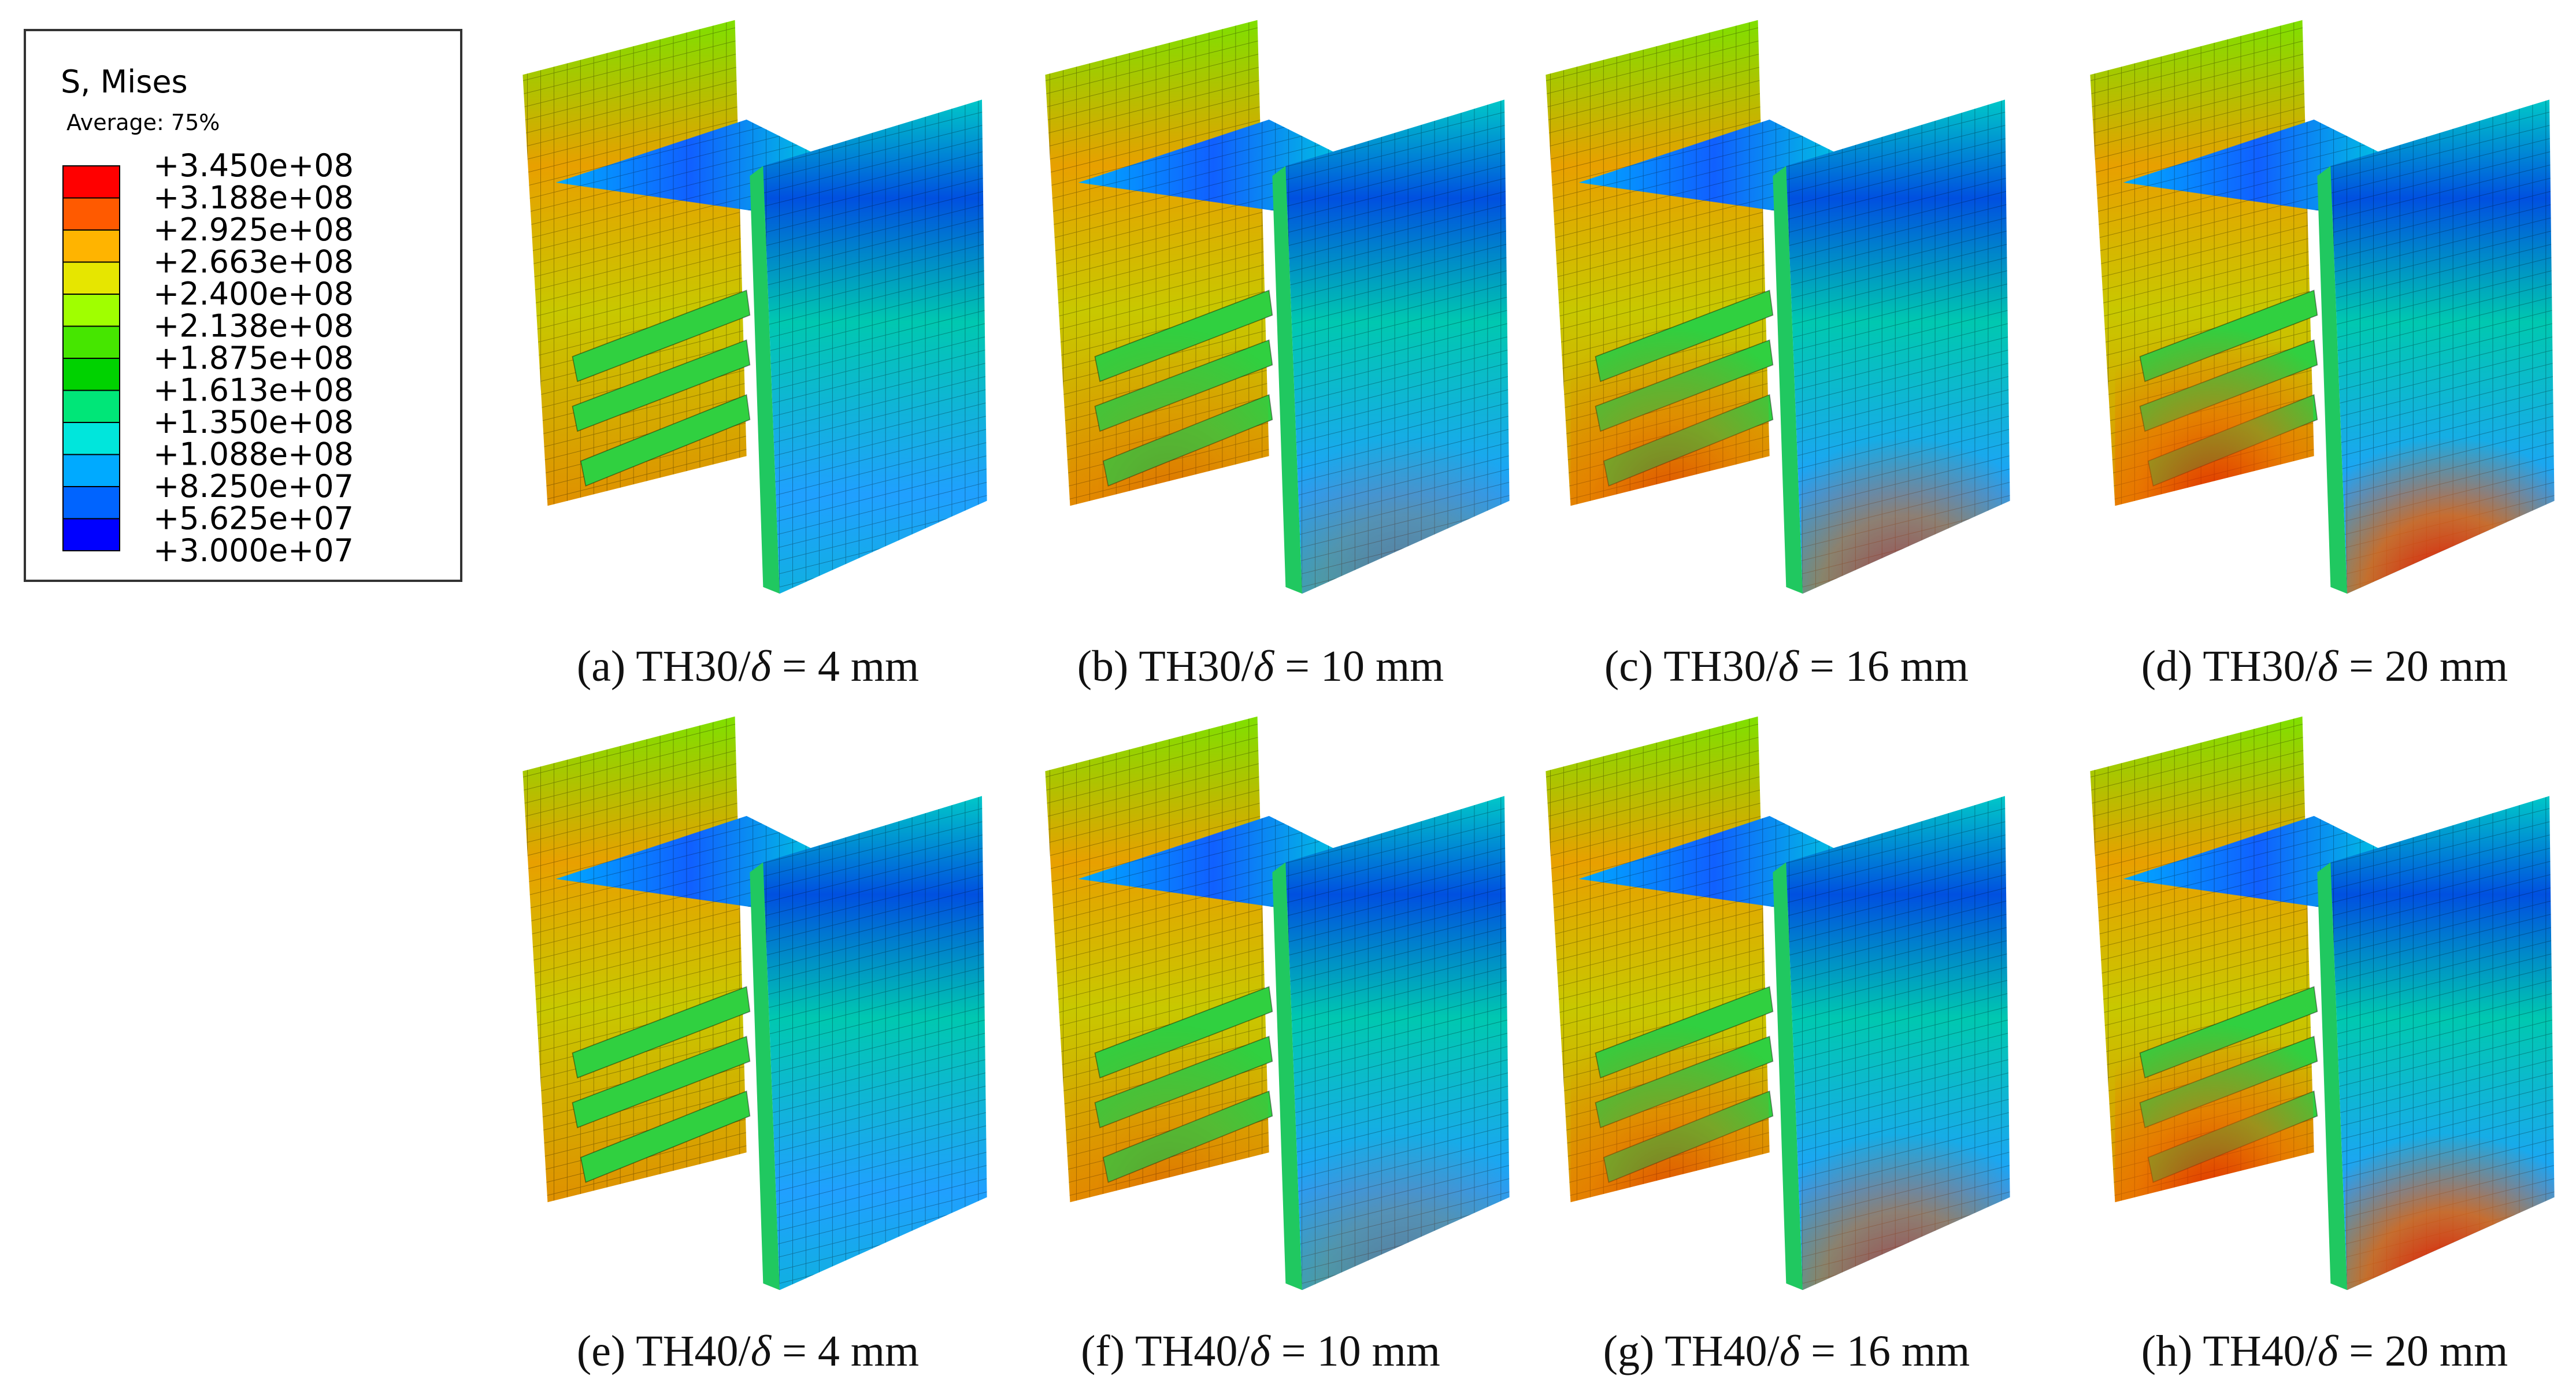 The width and height of the screenshot is (2576, 1387). What do you see at coordinates (124, 82) in the screenshot?
I see `legend-title: S, Mises` at bounding box center [124, 82].